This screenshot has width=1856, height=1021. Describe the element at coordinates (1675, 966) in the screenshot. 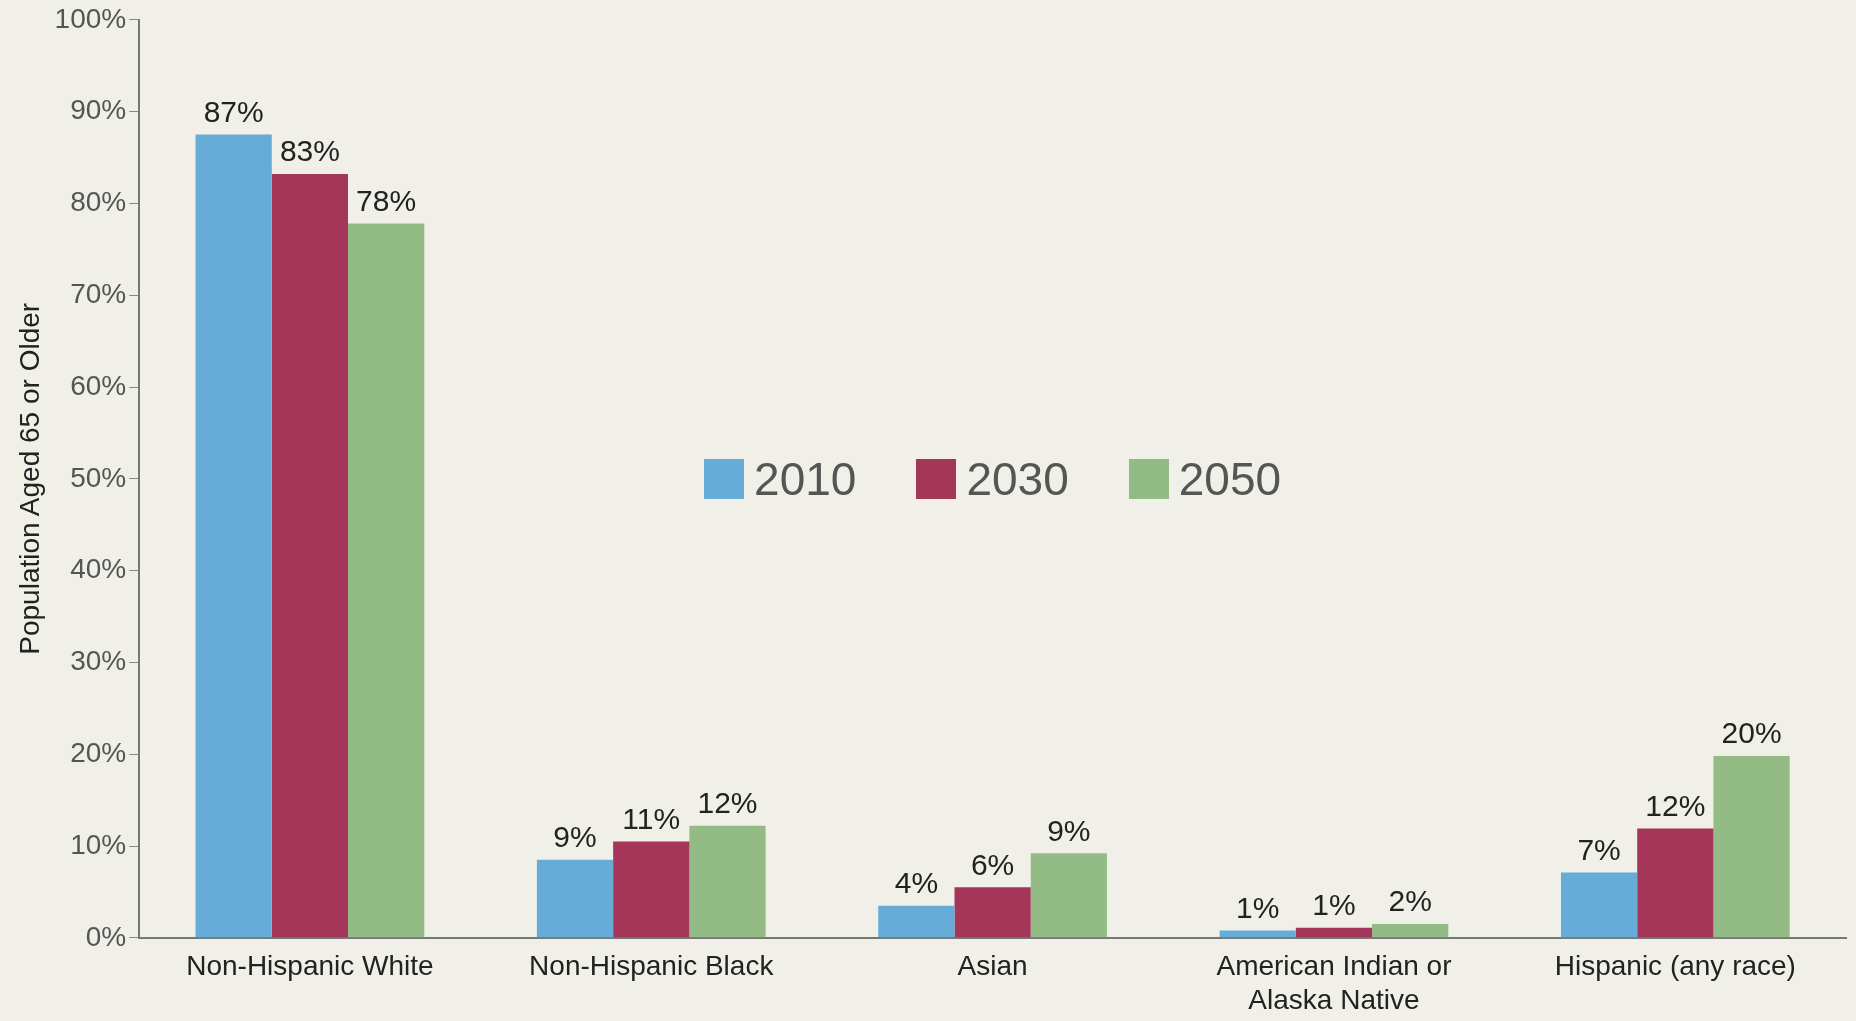

I see `x-tick-label: Hispanic (any race)` at that location.